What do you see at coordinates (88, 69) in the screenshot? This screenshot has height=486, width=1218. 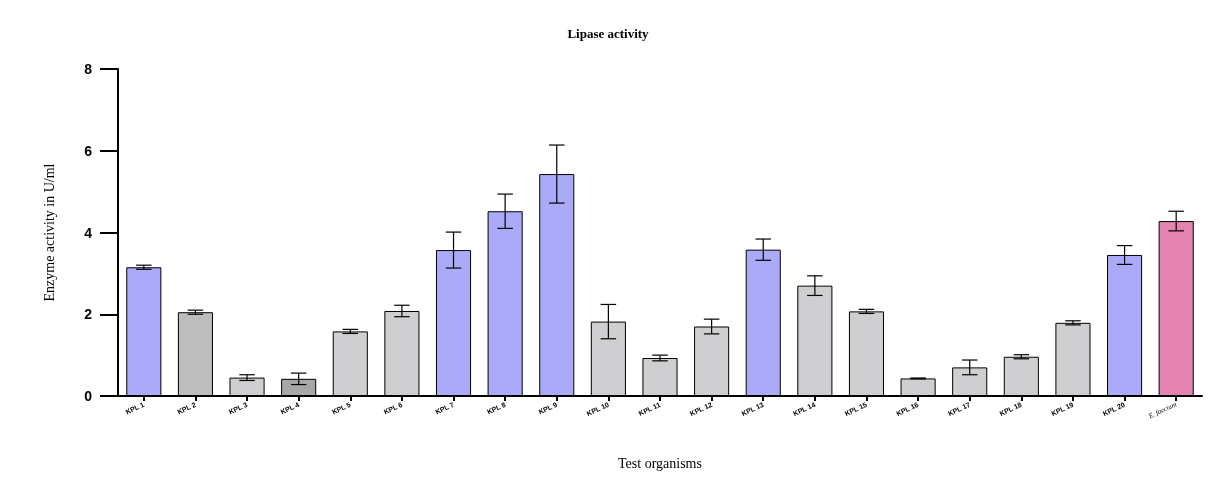 I see `y-tick-label: 8` at bounding box center [88, 69].